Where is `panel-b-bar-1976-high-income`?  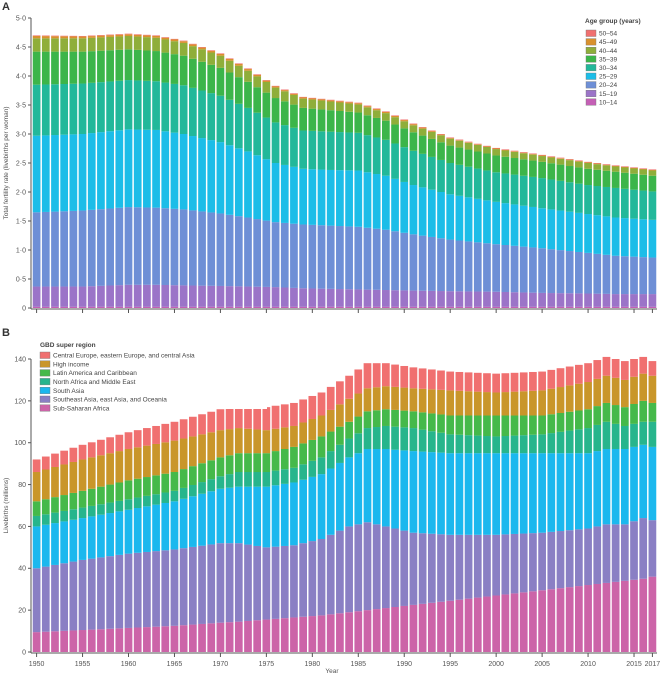 panel-b-bar-1976-high-income is located at coordinates (275, 440).